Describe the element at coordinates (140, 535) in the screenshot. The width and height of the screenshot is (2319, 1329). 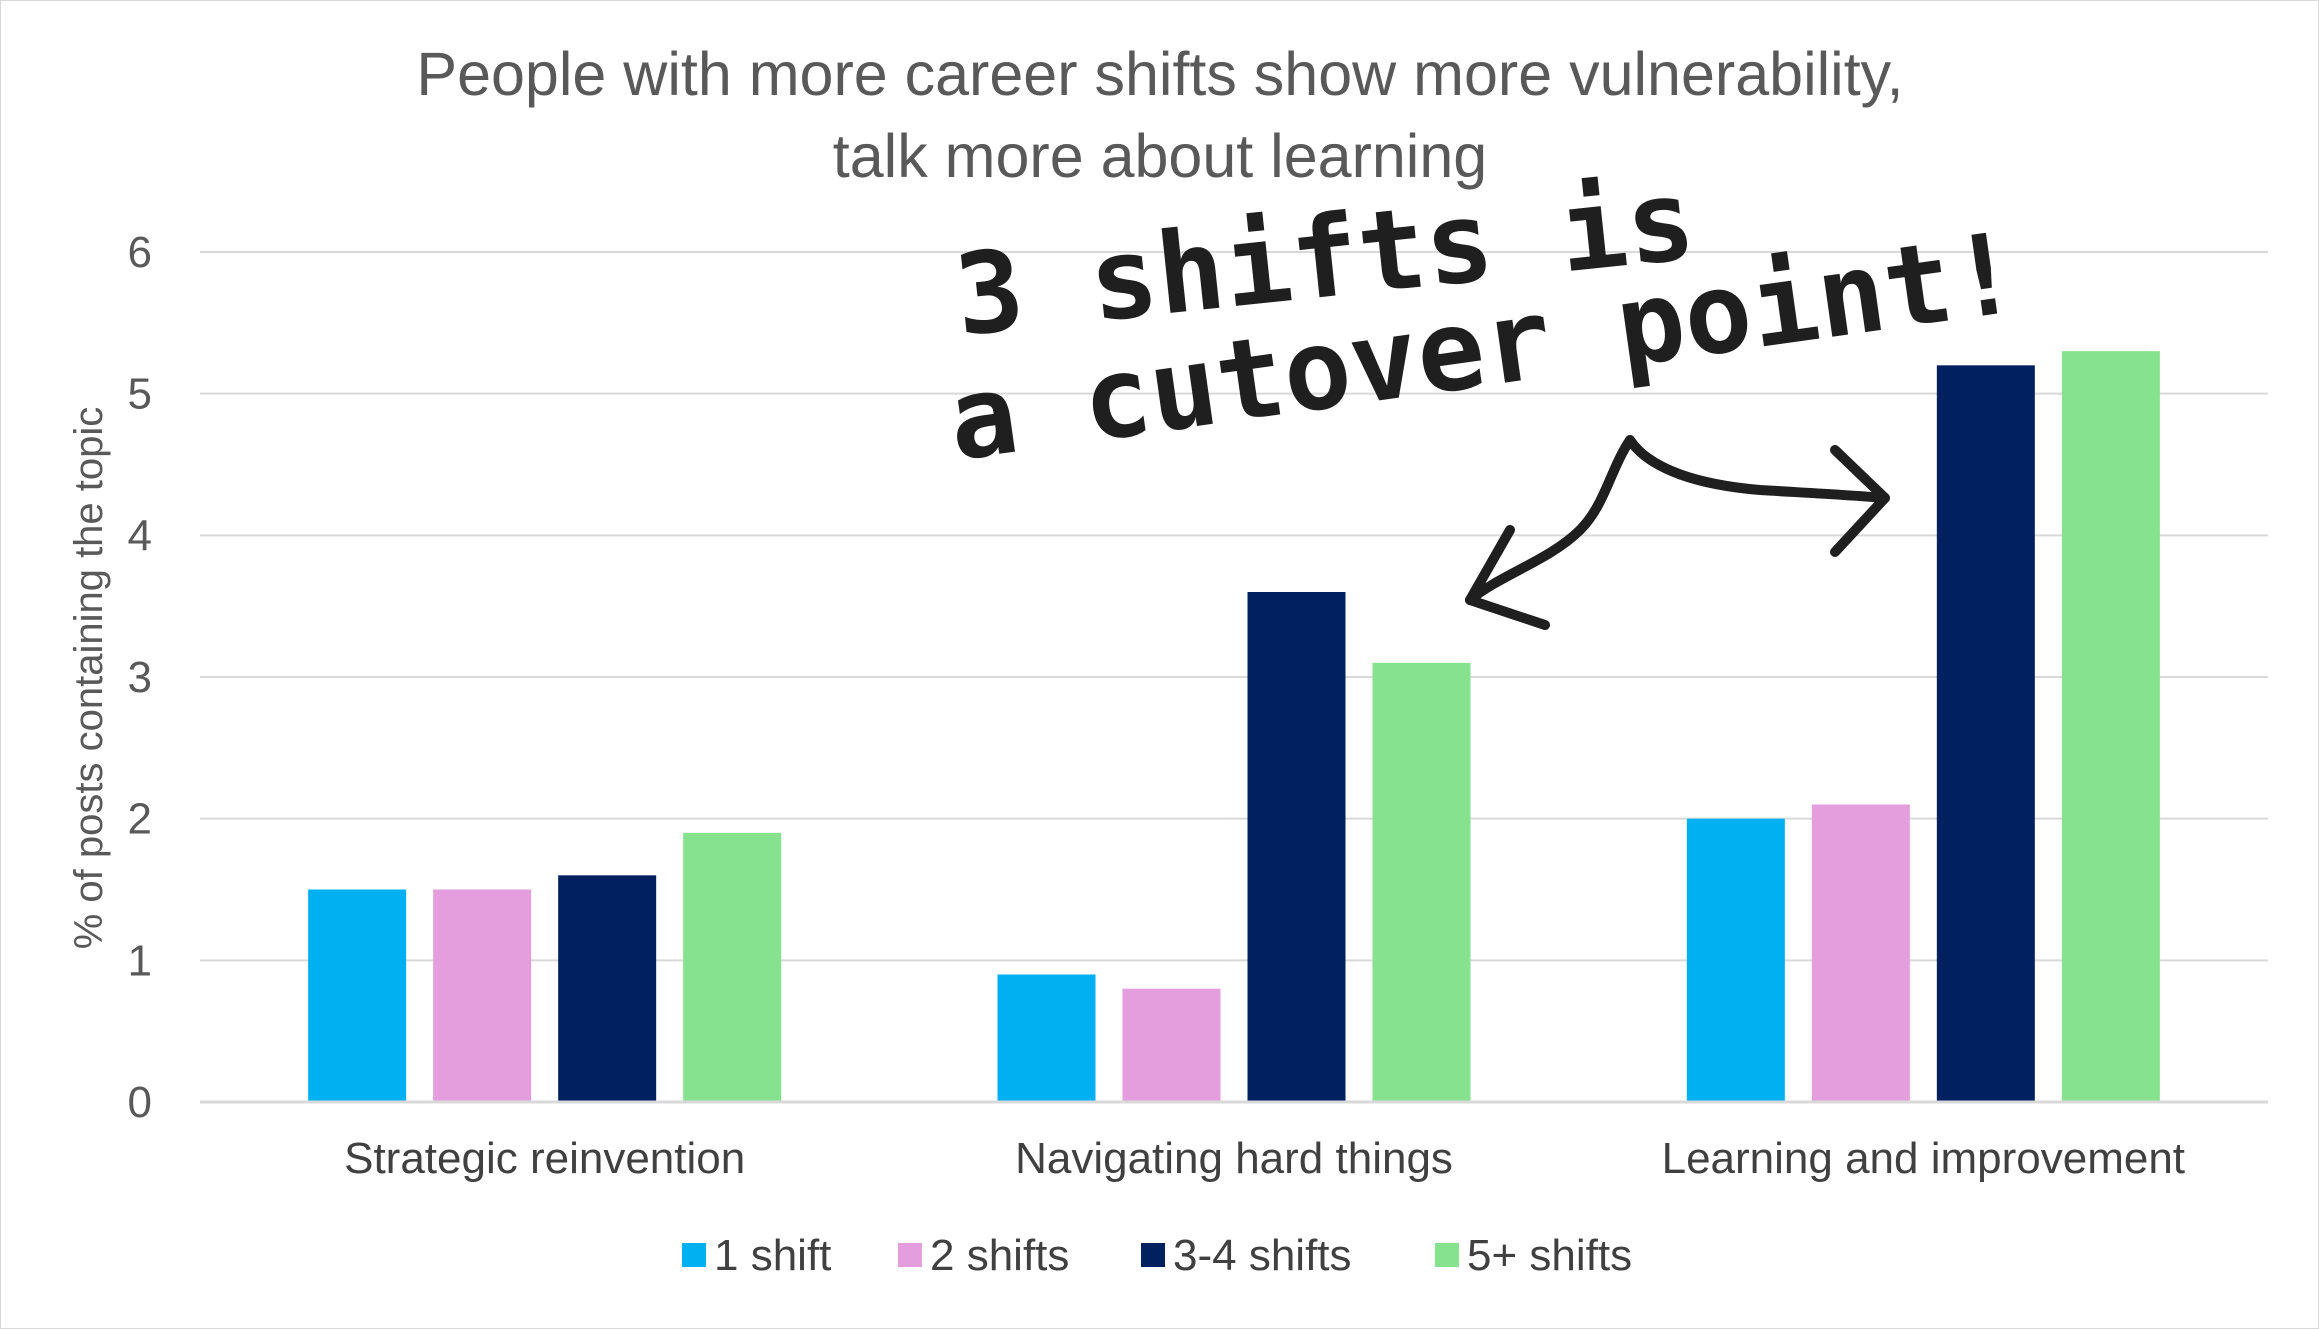
I see `y-tick-label: 4` at that location.